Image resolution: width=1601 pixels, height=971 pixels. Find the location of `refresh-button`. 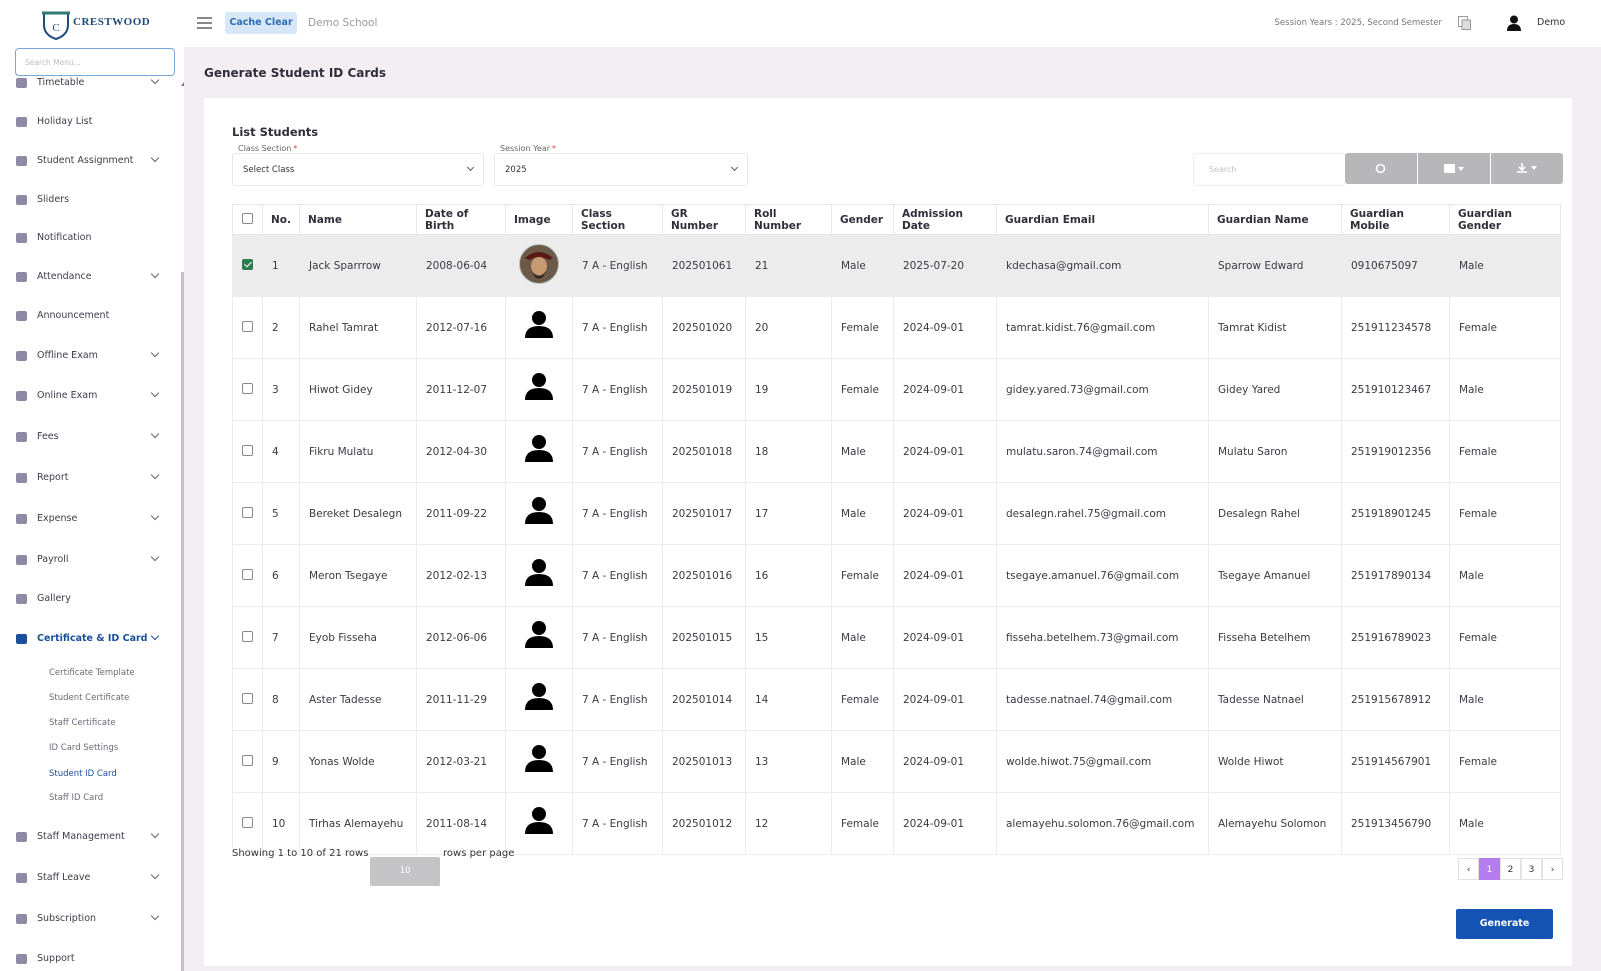

refresh-button is located at coordinates (1381, 168).